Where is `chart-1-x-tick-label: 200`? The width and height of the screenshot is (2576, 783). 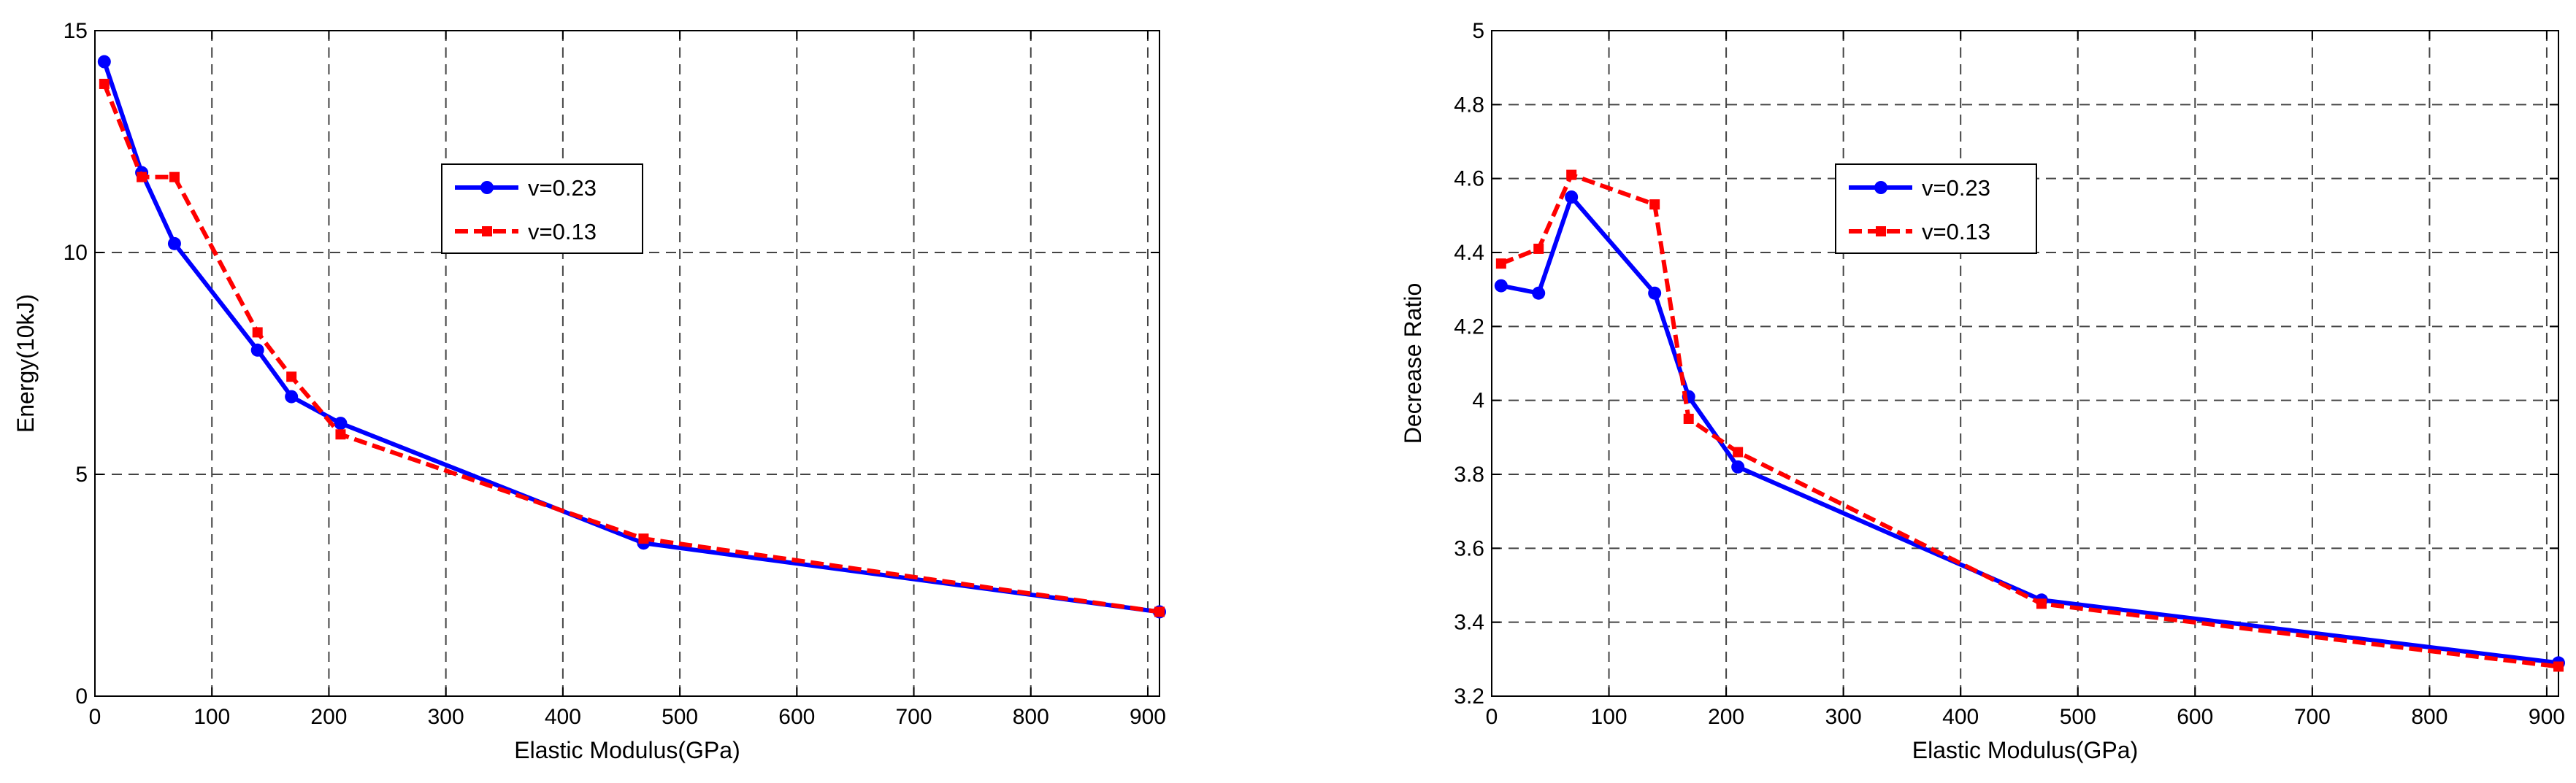
chart-1-x-tick-label: 200 is located at coordinates (1726, 717).